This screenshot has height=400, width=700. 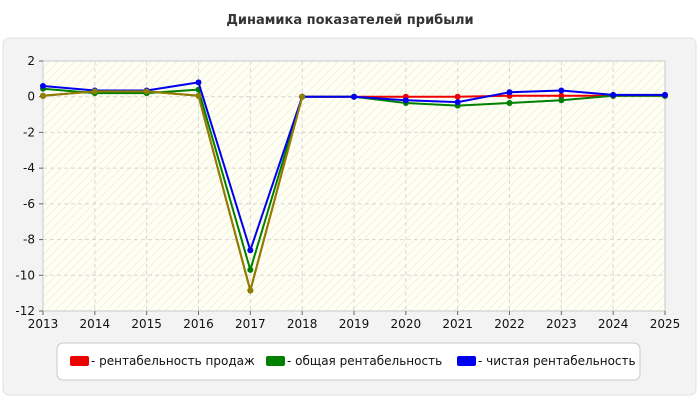 I want to click on x-tick-label: 2022, so click(x=509, y=324).